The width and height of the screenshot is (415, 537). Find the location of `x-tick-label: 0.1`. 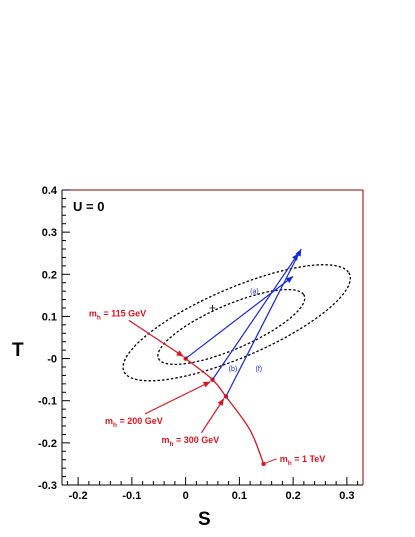

x-tick-label: 0.1 is located at coordinates (239, 496).